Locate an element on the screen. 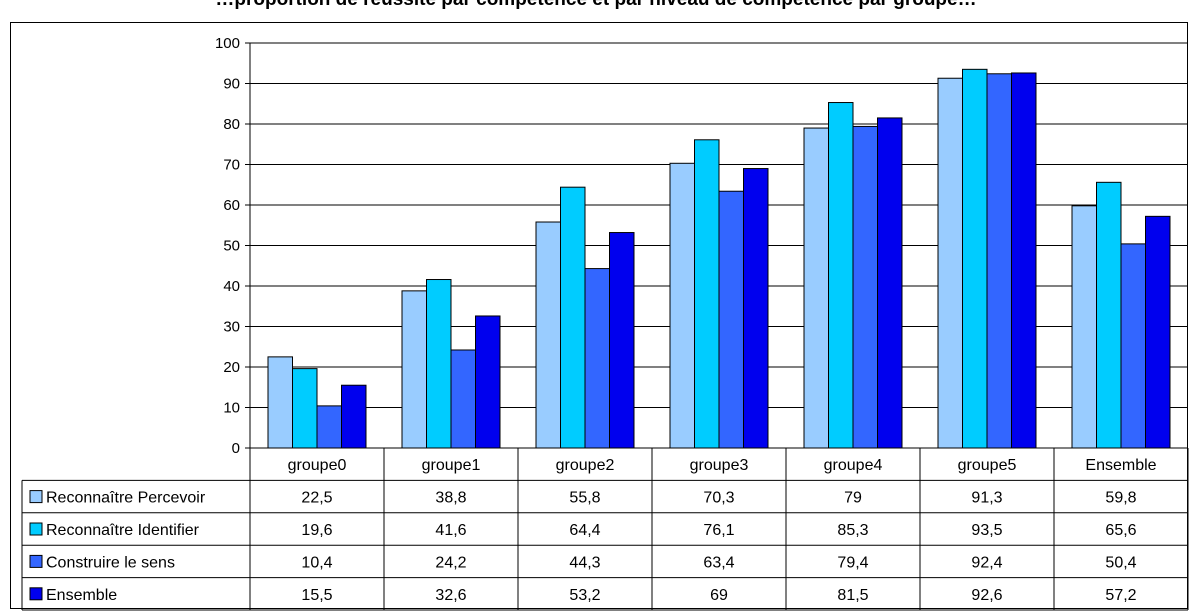 Image resolution: width=1192 pixels, height=615 pixels. category-label: groupe1 is located at coordinates (451, 465).